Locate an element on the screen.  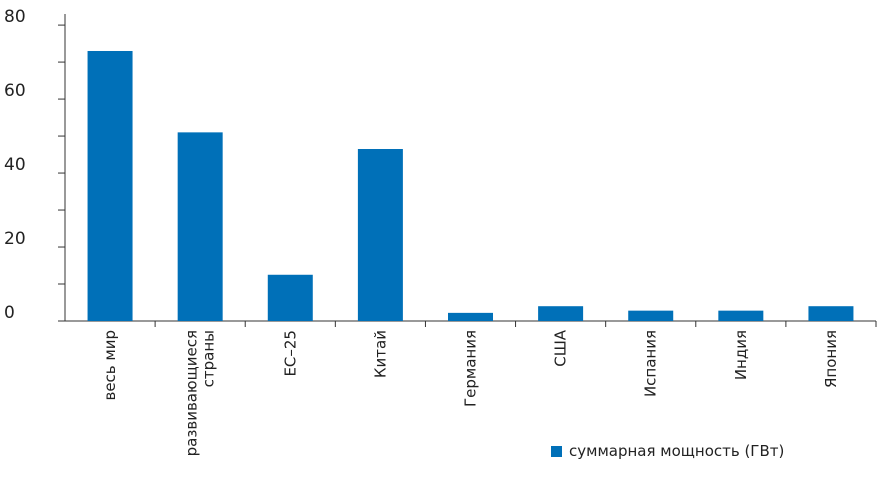
y-tick-label: 40 is located at coordinates (15, 165).